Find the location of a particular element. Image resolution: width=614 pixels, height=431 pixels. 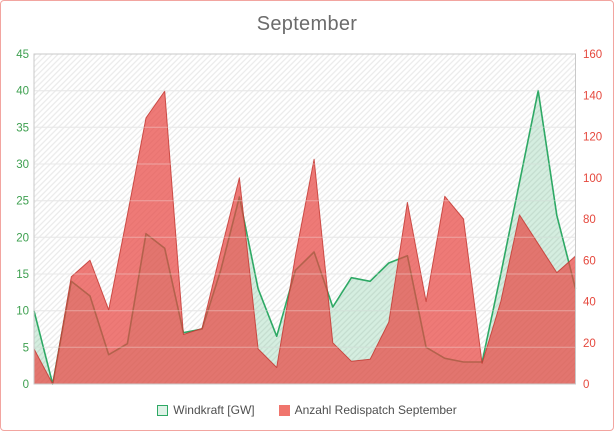

y-axis-left-tick-label: 0 is located at coordinates (26, 385).